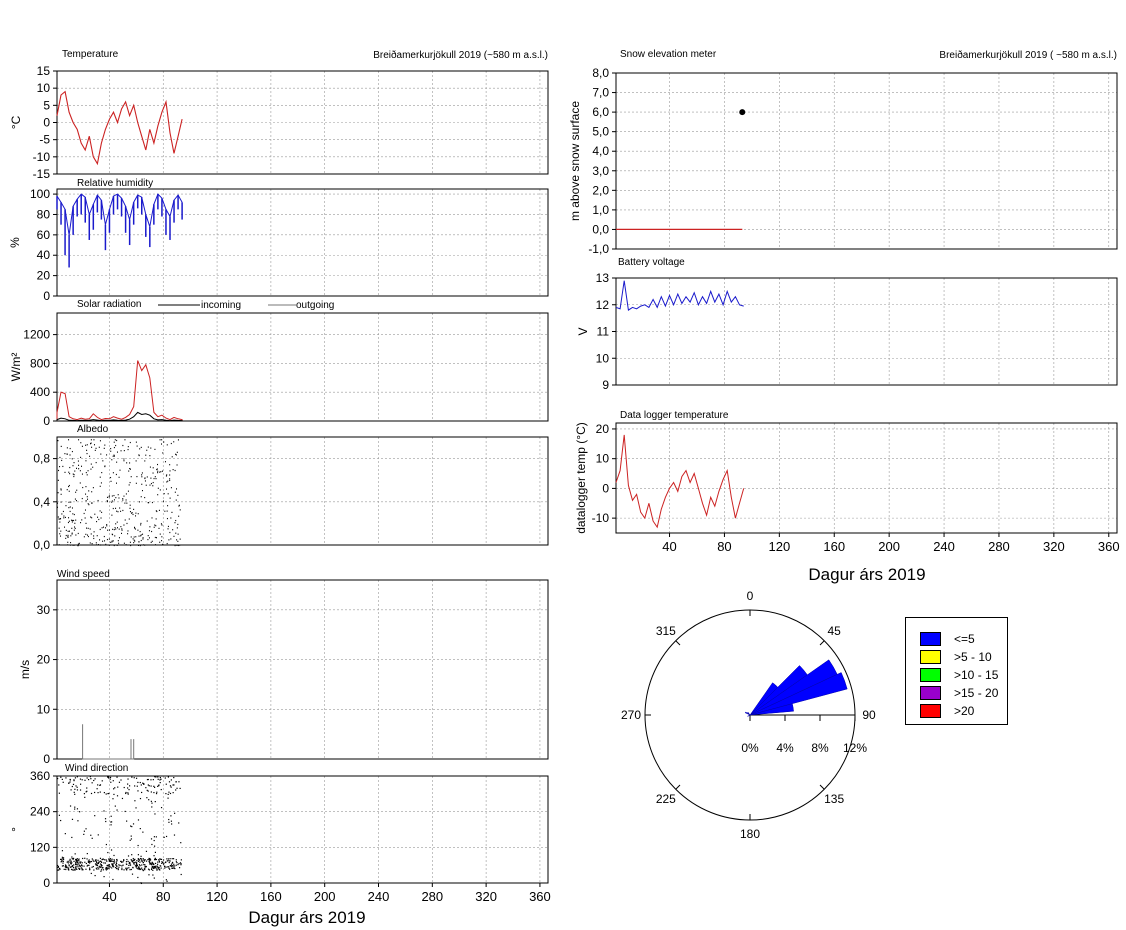 Image resolution: width=1126 pixels, height=930 pixels. I want to click on humidity-y-tick-label: 60, so click(44, 235).